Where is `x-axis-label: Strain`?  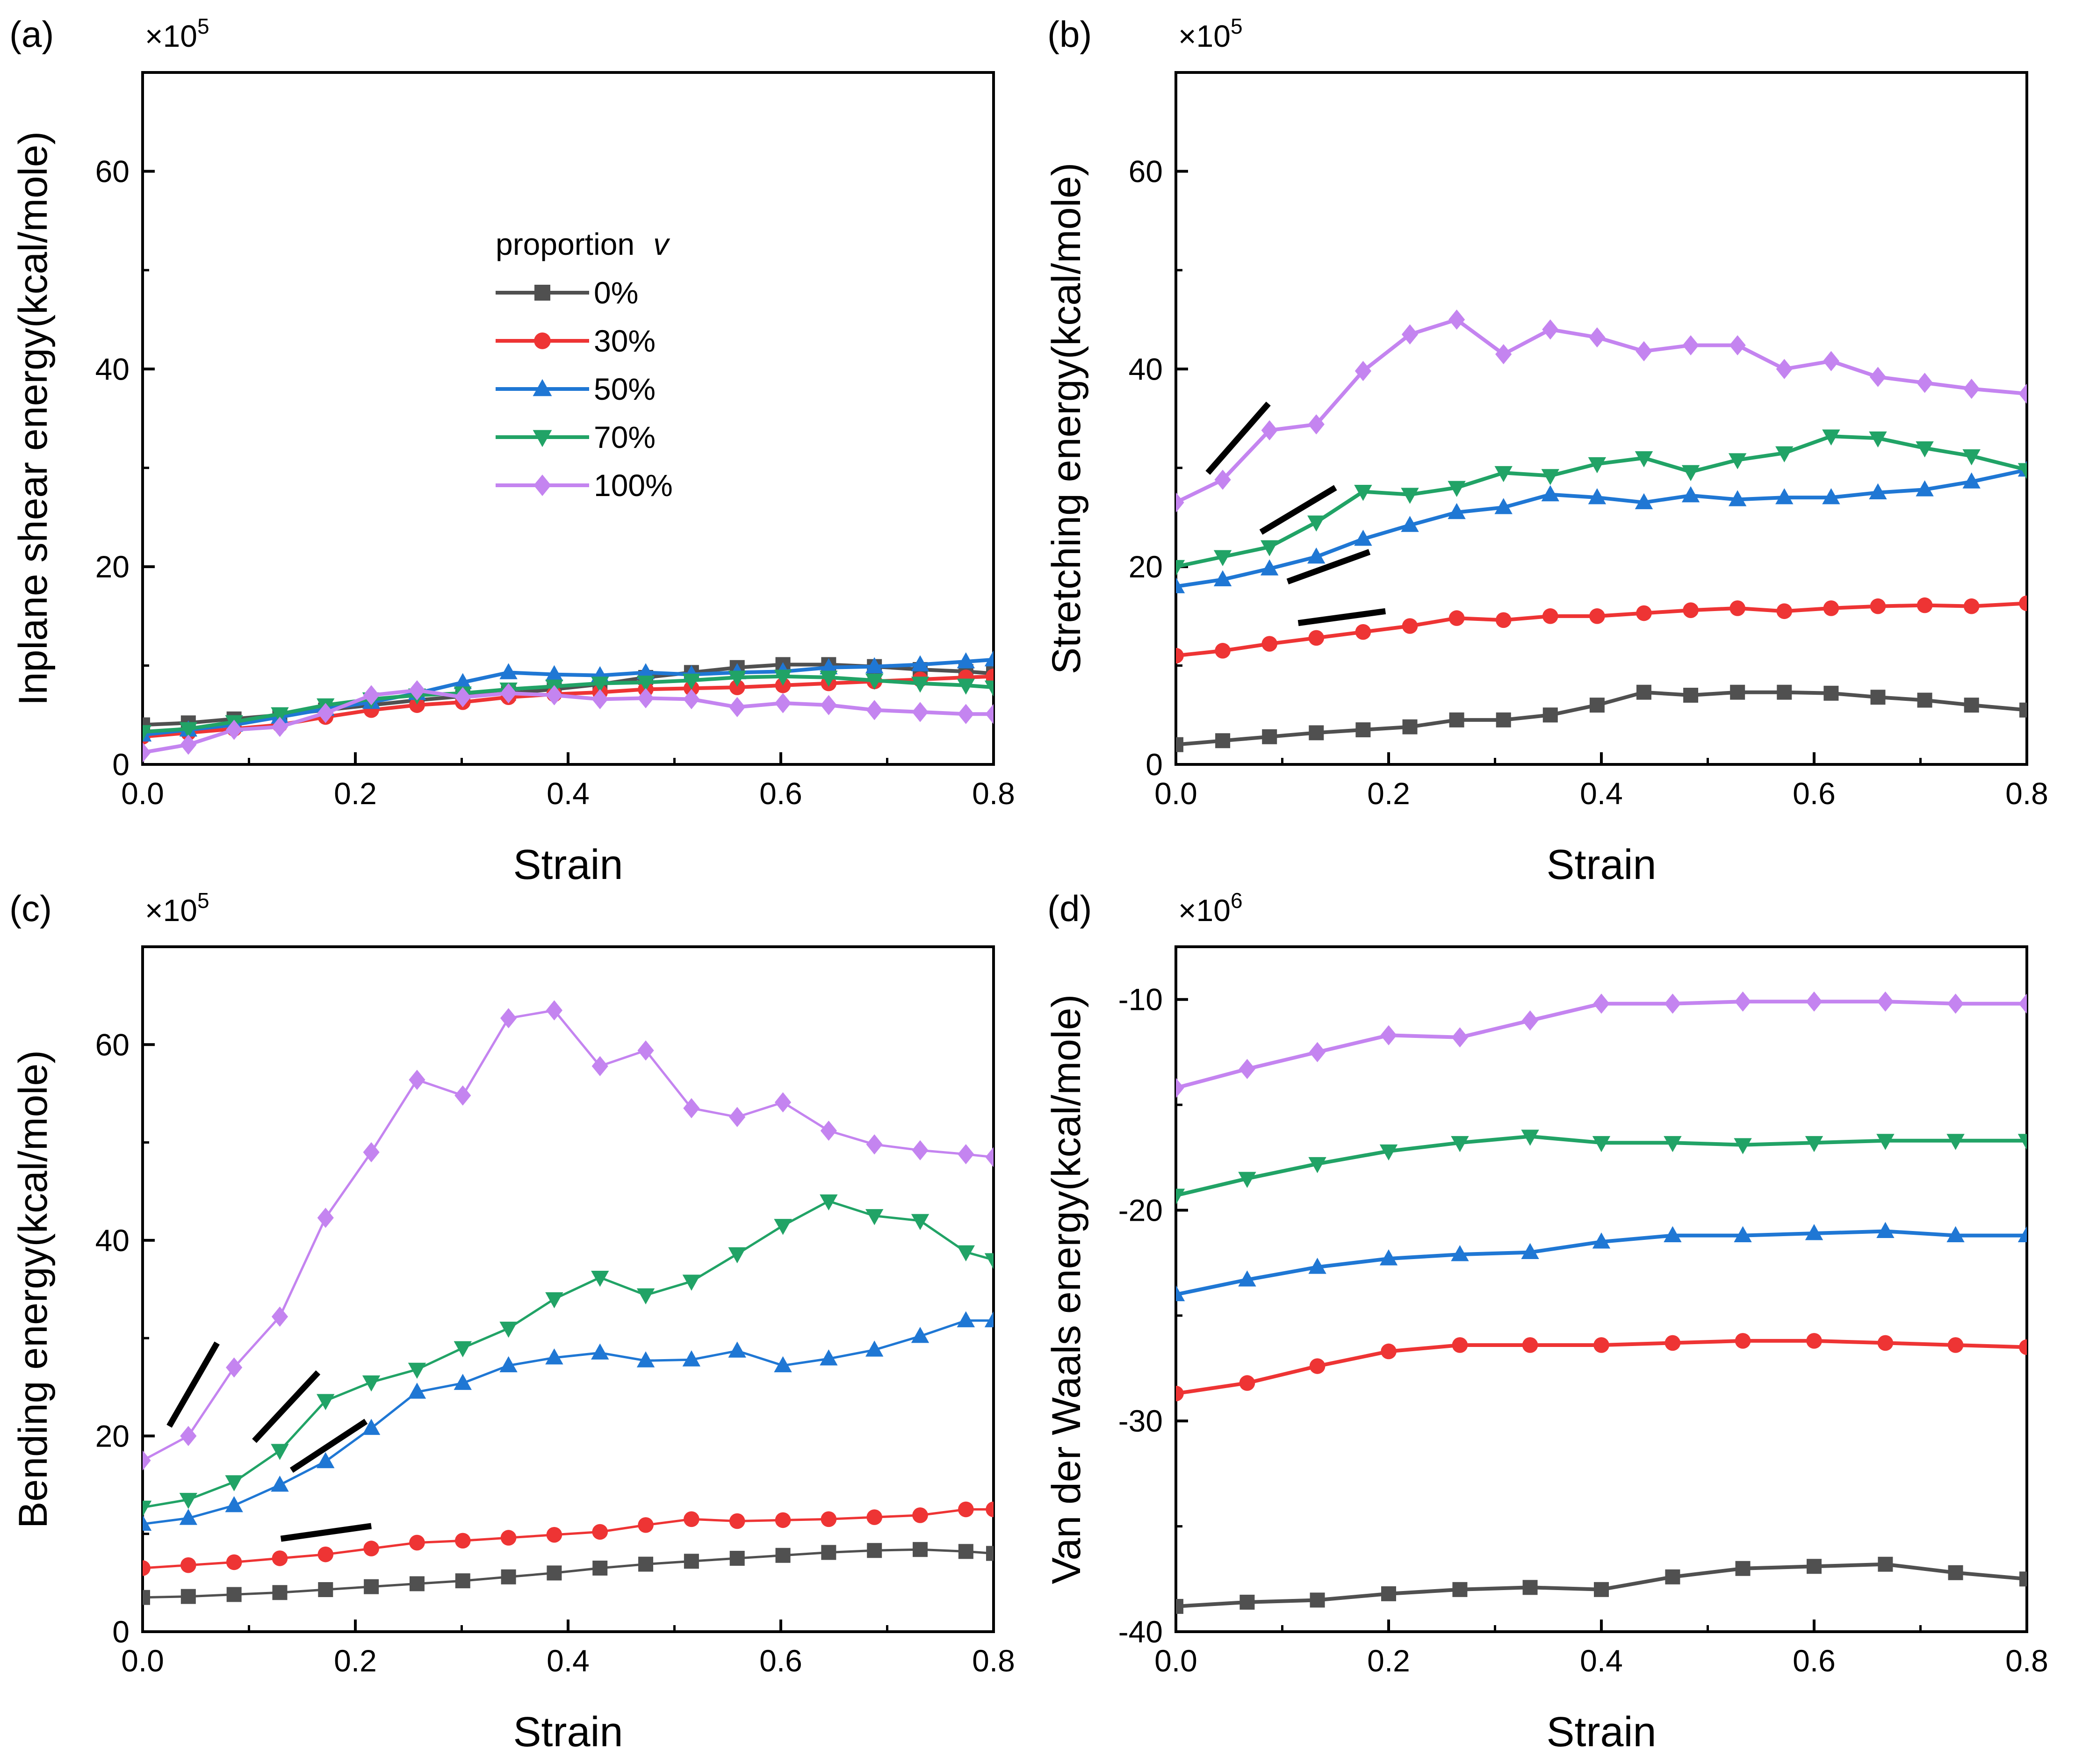
x-axis-label: Strain is located at coordinates (568, 865).